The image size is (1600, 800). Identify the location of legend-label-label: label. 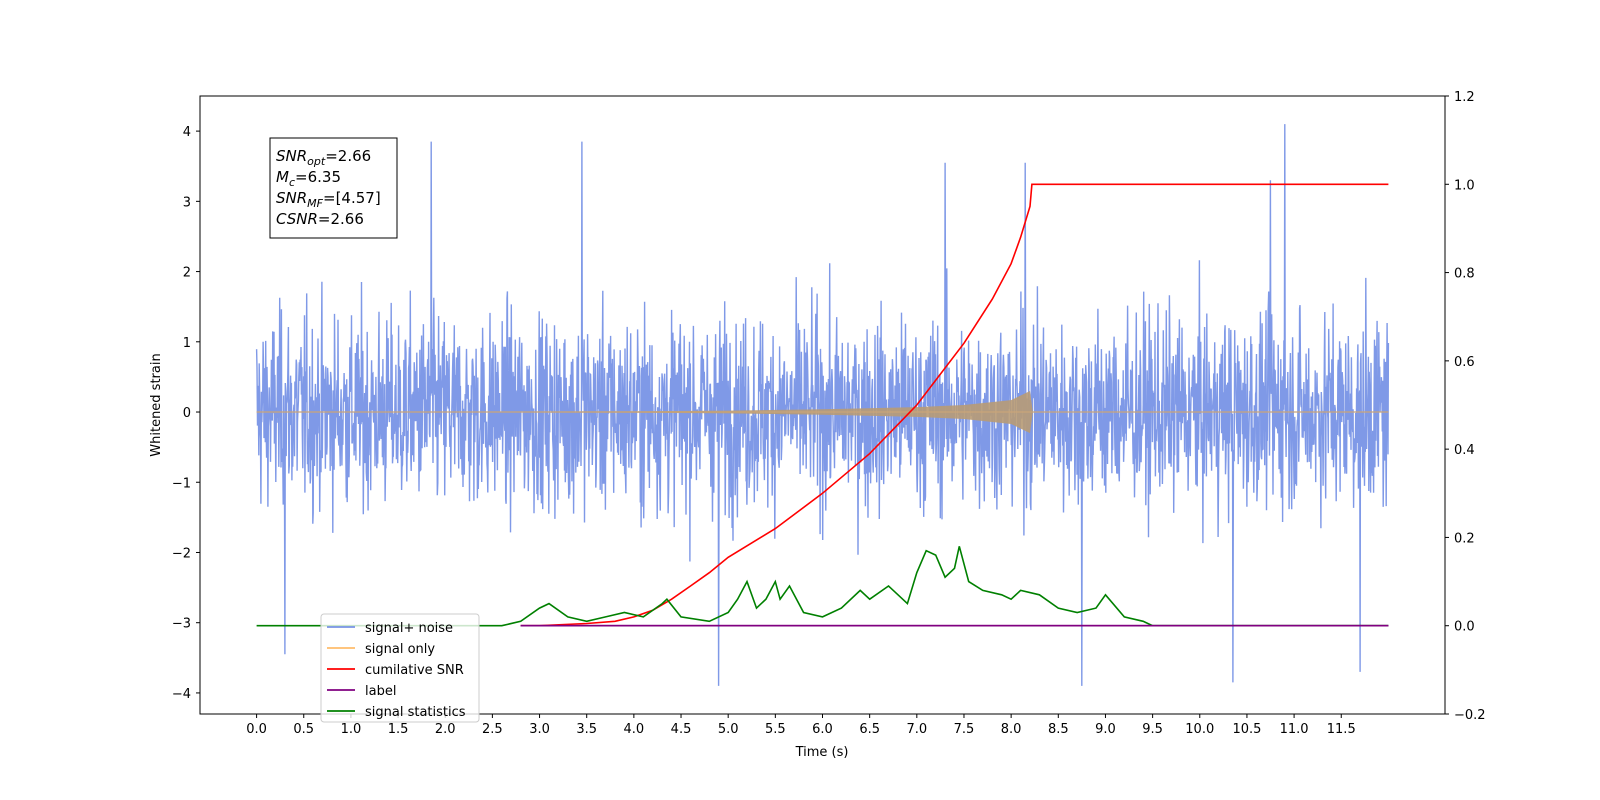
(380, 691).